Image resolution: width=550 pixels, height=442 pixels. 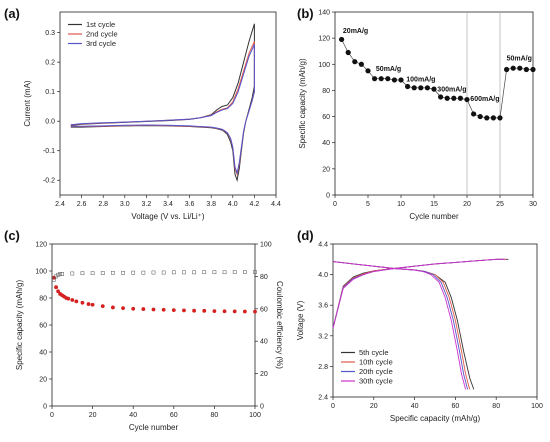 I want to click on x-tick-label: 15, so click(x=434, y=204).